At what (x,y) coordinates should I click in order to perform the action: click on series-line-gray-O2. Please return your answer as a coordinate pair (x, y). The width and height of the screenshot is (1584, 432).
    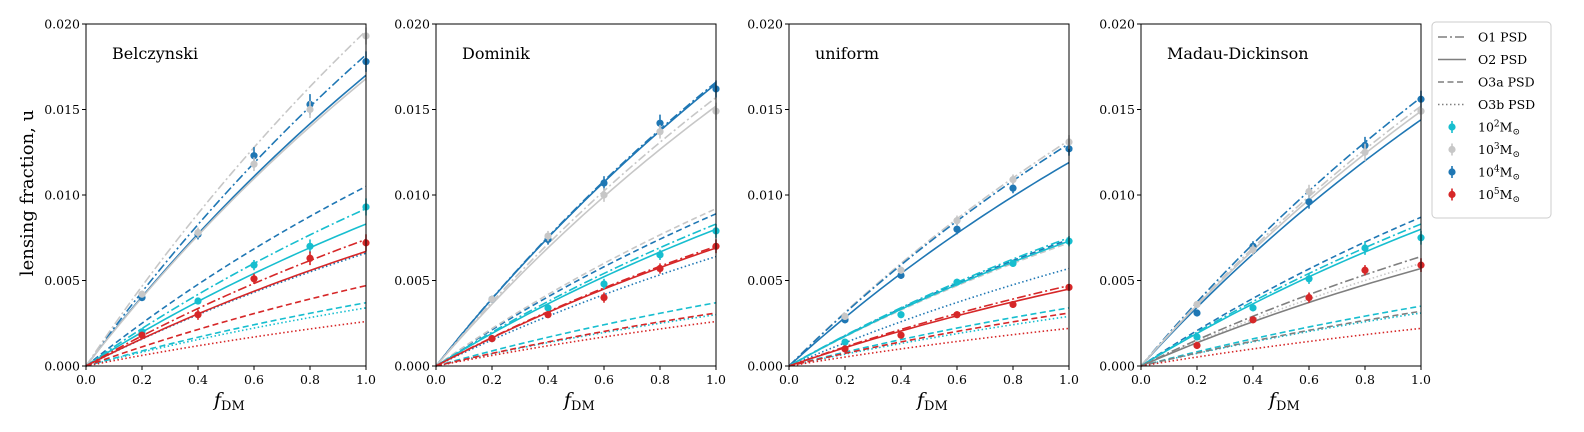
    Looking at the image, I should click on (1281, 317).